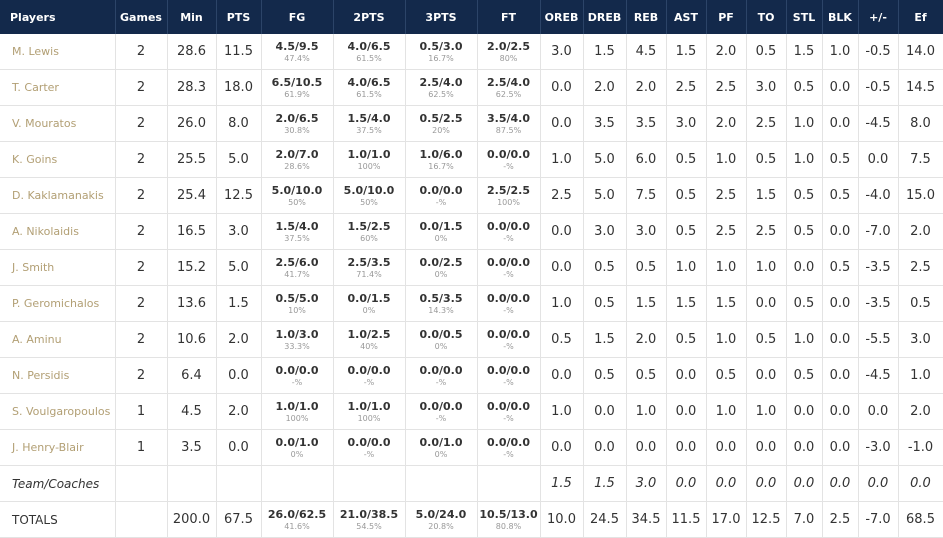 The height and width of the screenshot is (538, 943). Describe the element at coordinates (297, 298) in the screenshot. I see `shot-made-attempted: 0.5/5.0` at that location.